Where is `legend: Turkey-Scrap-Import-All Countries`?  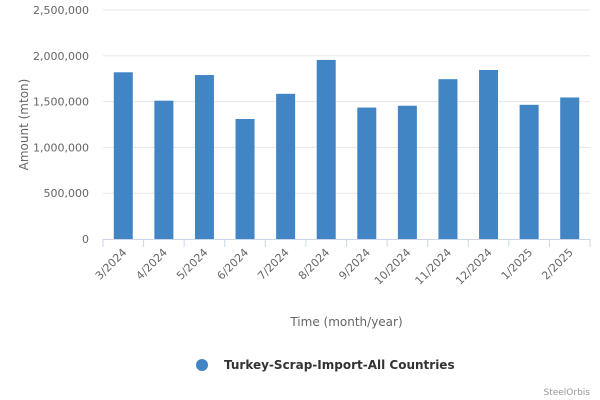
legend: Turkey-Scrap-Import-All Countries is located at coordinates (325, 365).